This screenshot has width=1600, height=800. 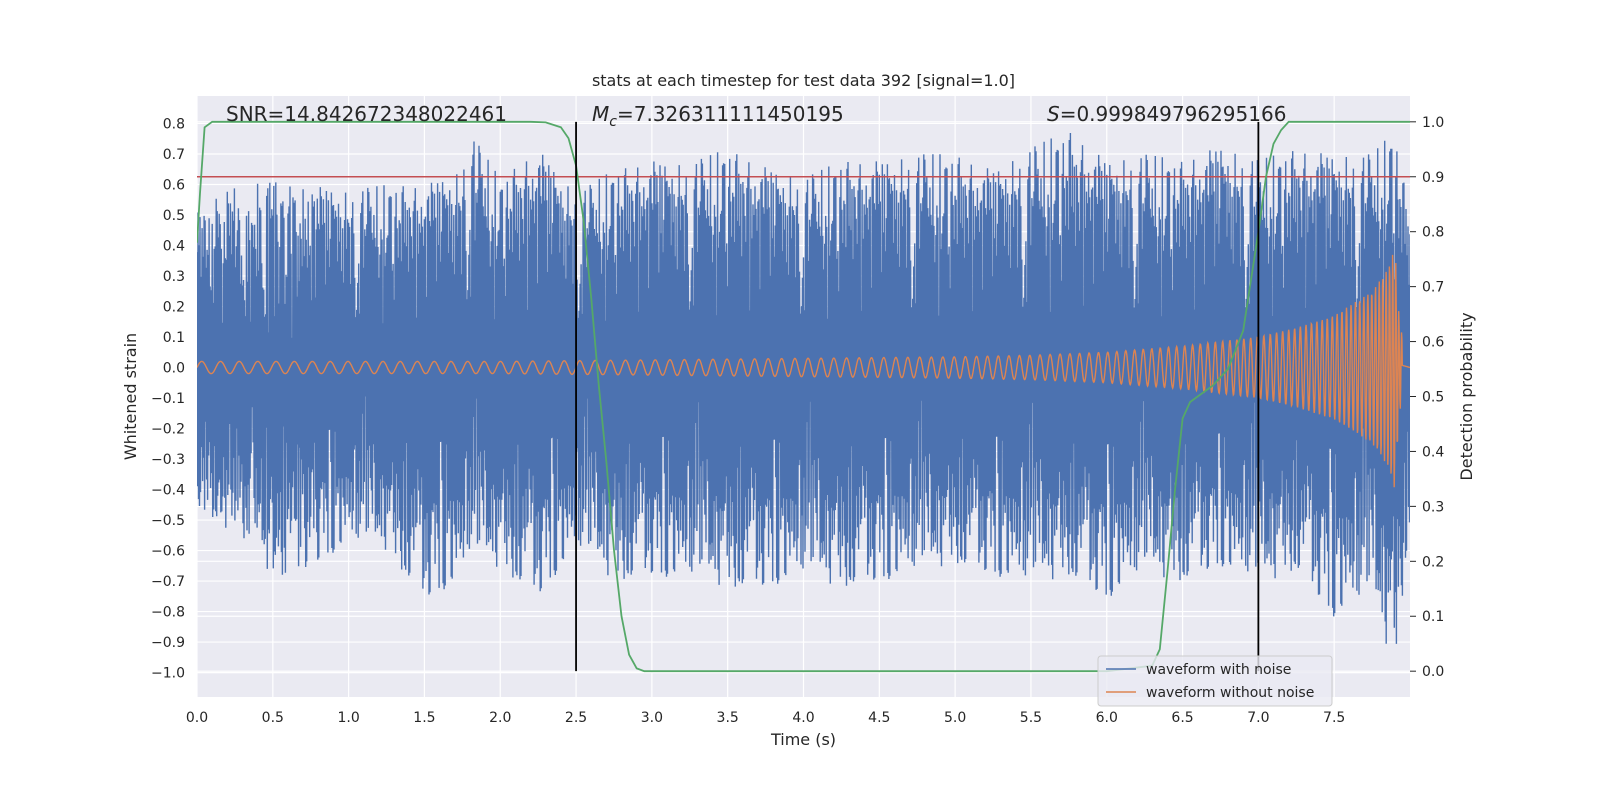 What do you see at coordinates (1433, 452) in the screenshot?
I see `y2-tick-label: 0.4` at bounding box center [1433, 452].